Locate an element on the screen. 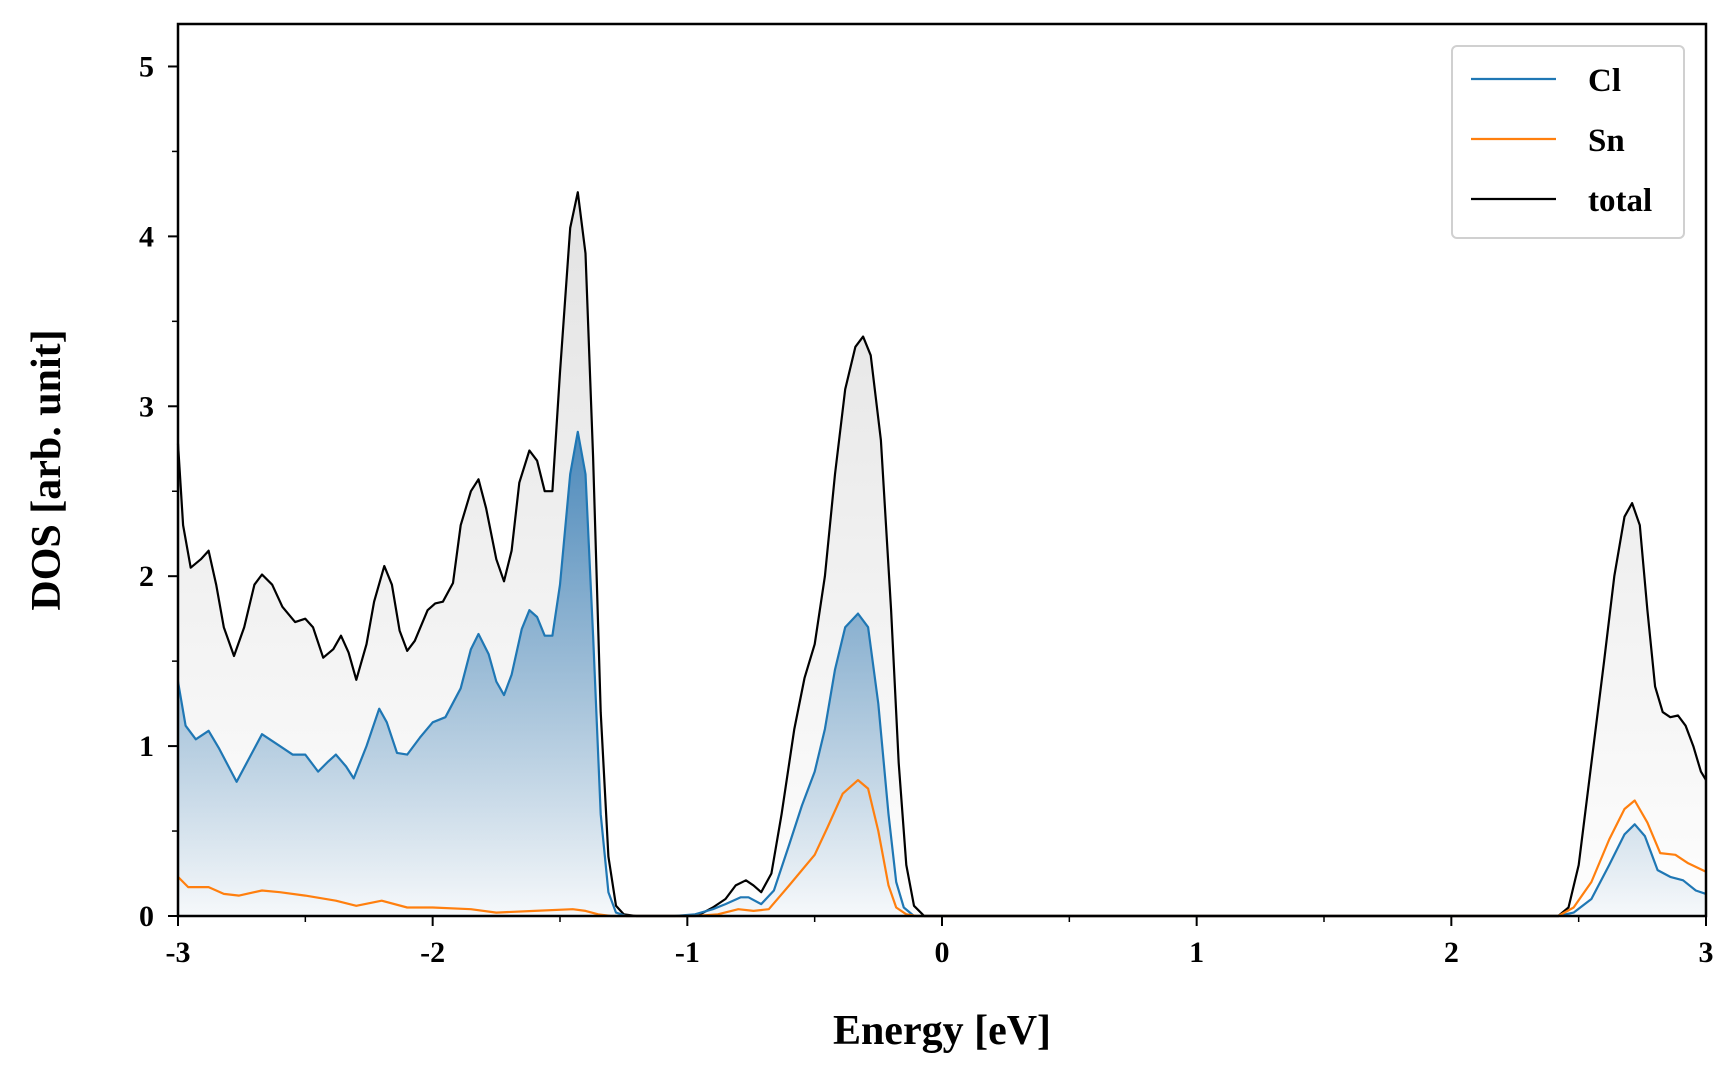  y-tick-label: 3 is located at coordinates (146, 406).